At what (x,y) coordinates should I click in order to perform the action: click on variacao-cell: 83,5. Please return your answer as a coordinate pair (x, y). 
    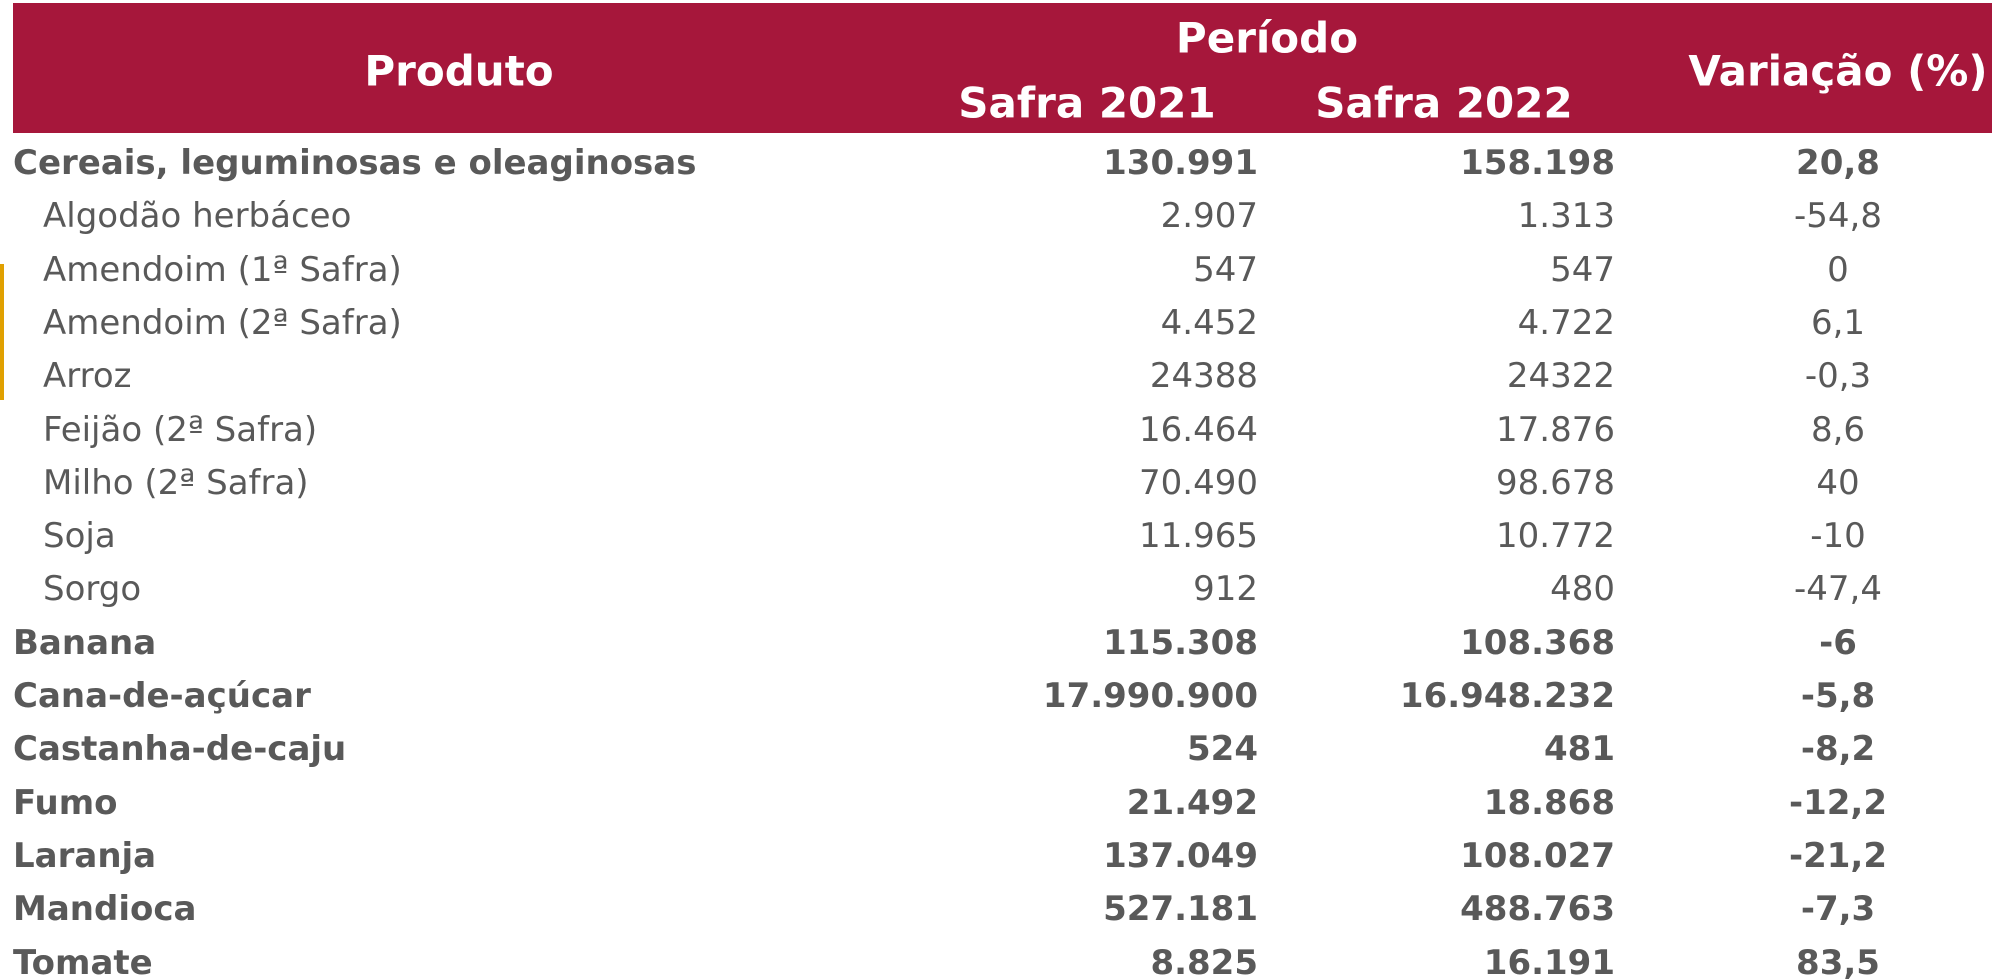
    Looking at the image, I should click on (1838, 960).